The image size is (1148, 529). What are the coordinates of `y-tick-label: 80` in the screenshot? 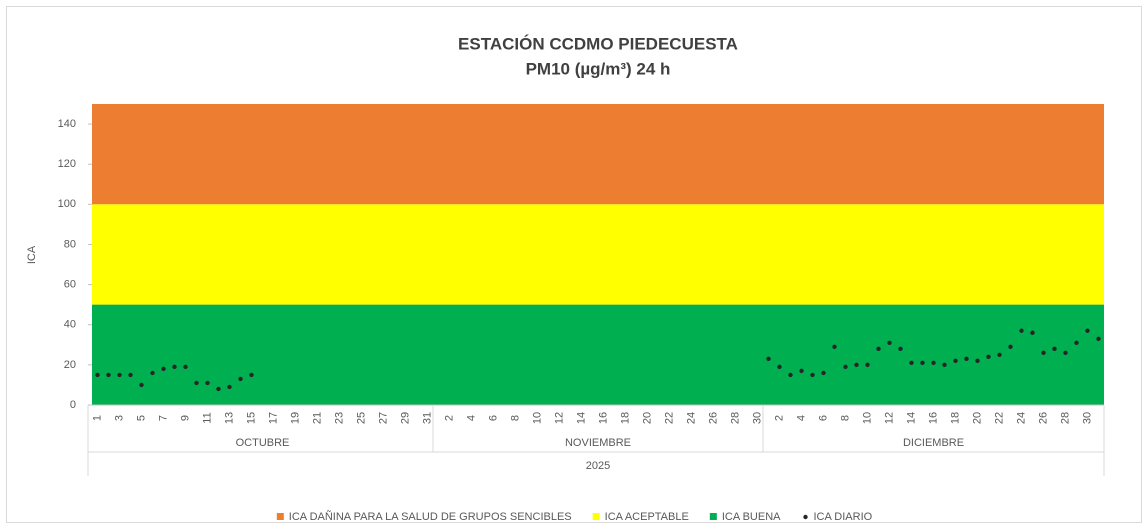 It's located at (70, 244).